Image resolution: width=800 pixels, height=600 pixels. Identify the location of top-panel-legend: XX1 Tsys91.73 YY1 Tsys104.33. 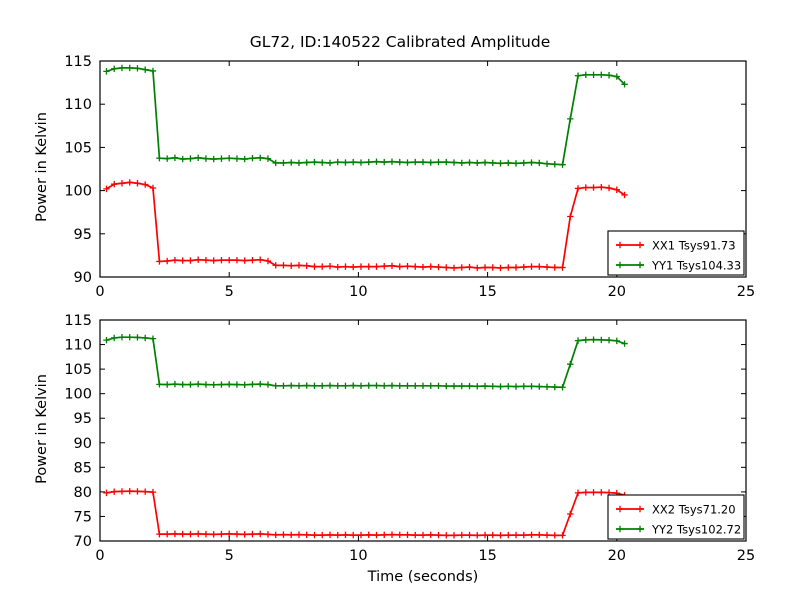
(676, 253).